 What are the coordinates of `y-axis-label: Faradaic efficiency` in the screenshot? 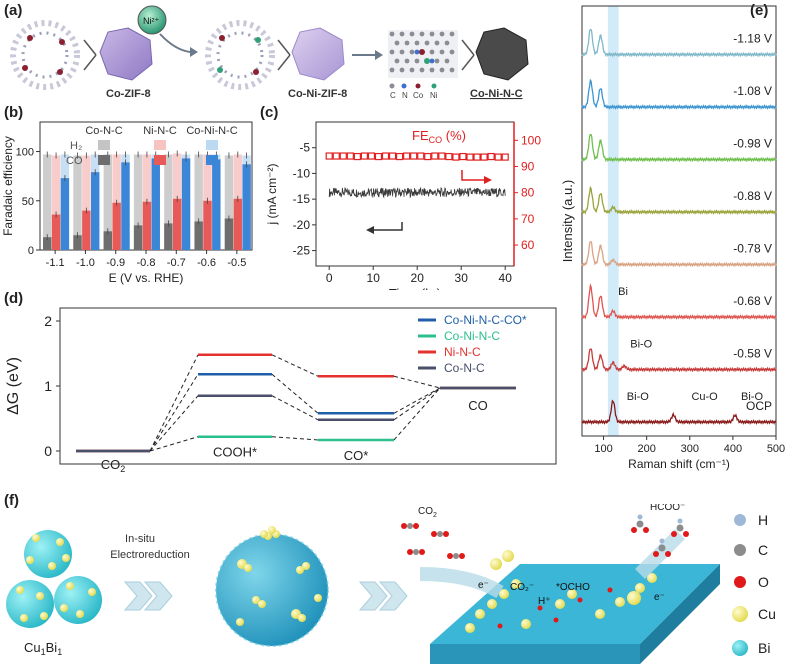 It's located at (8, 186).